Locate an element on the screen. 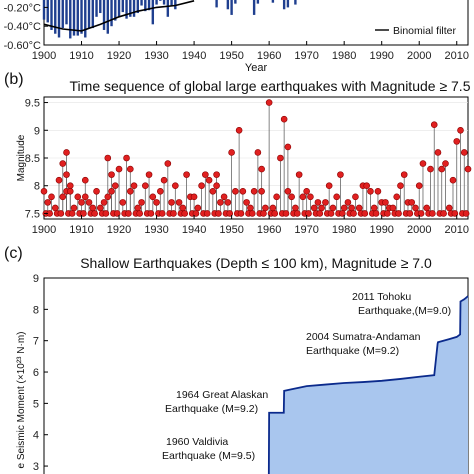 The height and width of the screenshot is (474, 474). panel-c-y-tick-label: 7 is located at coordinates (36, 342).